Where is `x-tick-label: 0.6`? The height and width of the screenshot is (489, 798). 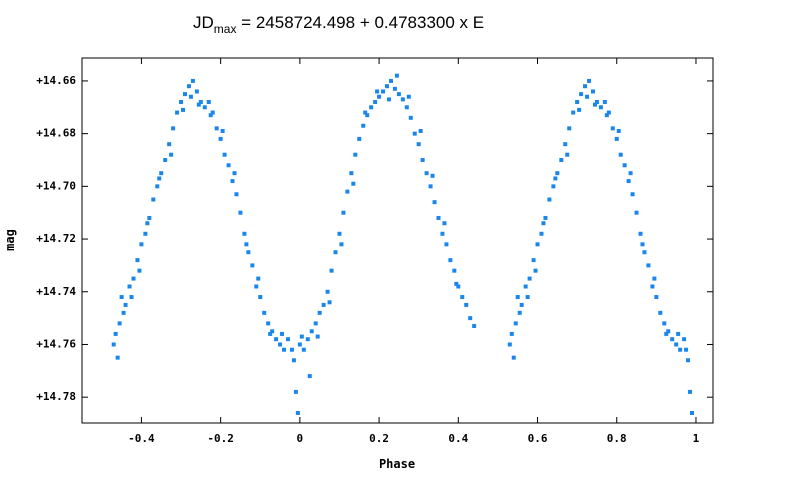 x-tick-label: 0.6 is located at coordinates (538, 438).